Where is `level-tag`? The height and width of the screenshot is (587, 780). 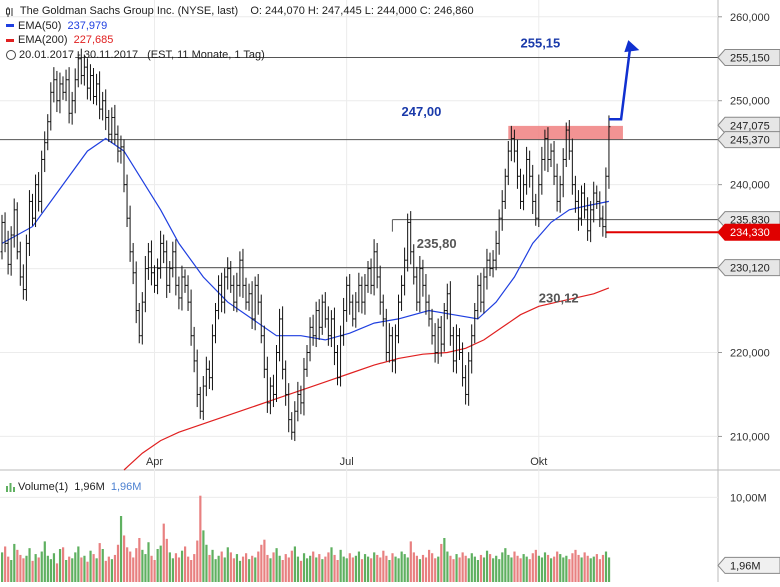 level-tag is located at coordinates (748, 268).